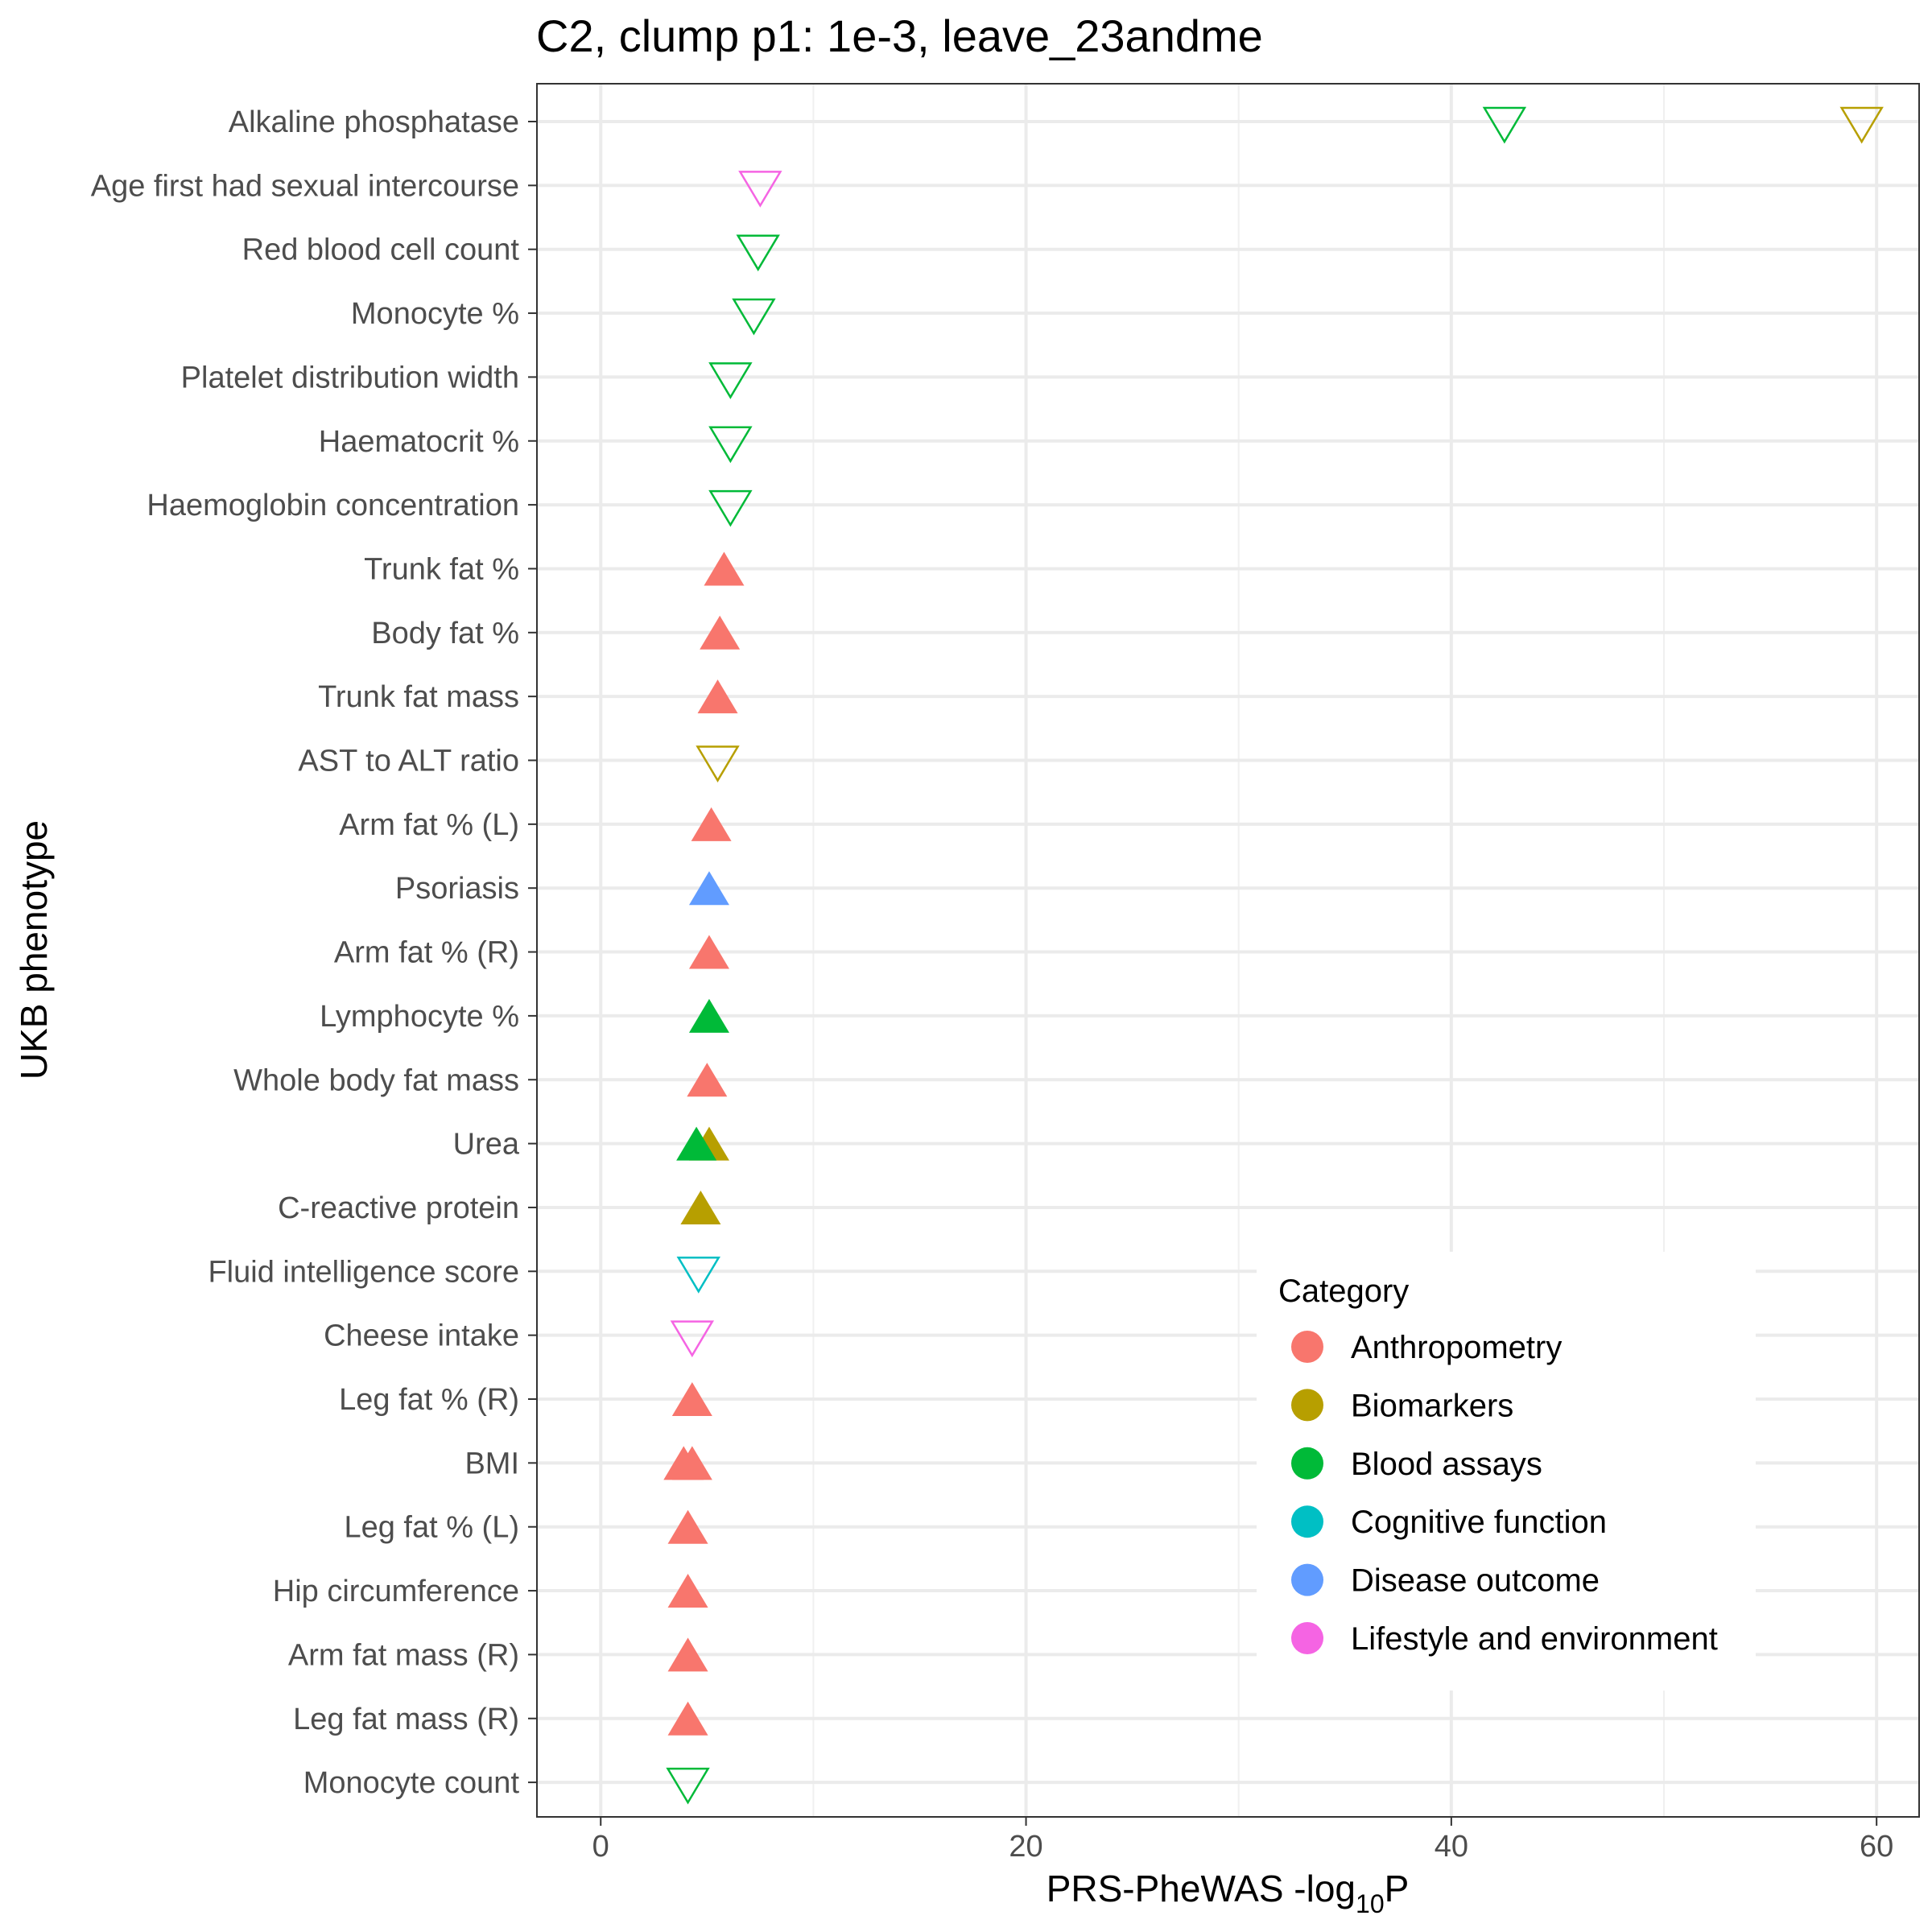 The width and height of the screenshot is (1932, 1932). What do you see at coordinates (1242, 1840) in the screenshot?
I see `x-axis: 0 20 40 60` at bounding box center [1242, 1840].